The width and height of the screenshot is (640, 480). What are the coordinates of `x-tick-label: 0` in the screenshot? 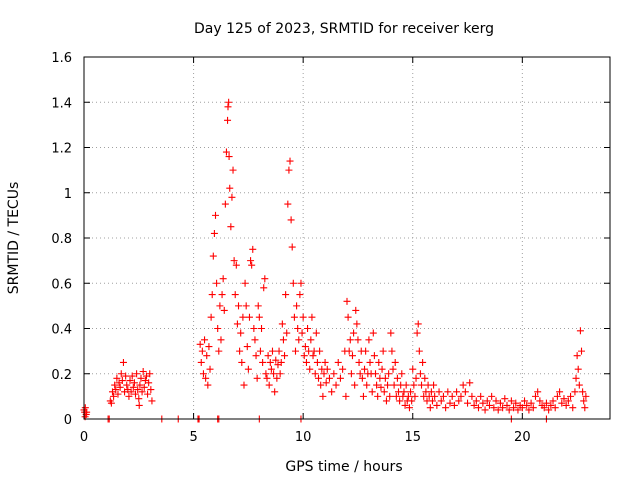 It's located at (84, 437).